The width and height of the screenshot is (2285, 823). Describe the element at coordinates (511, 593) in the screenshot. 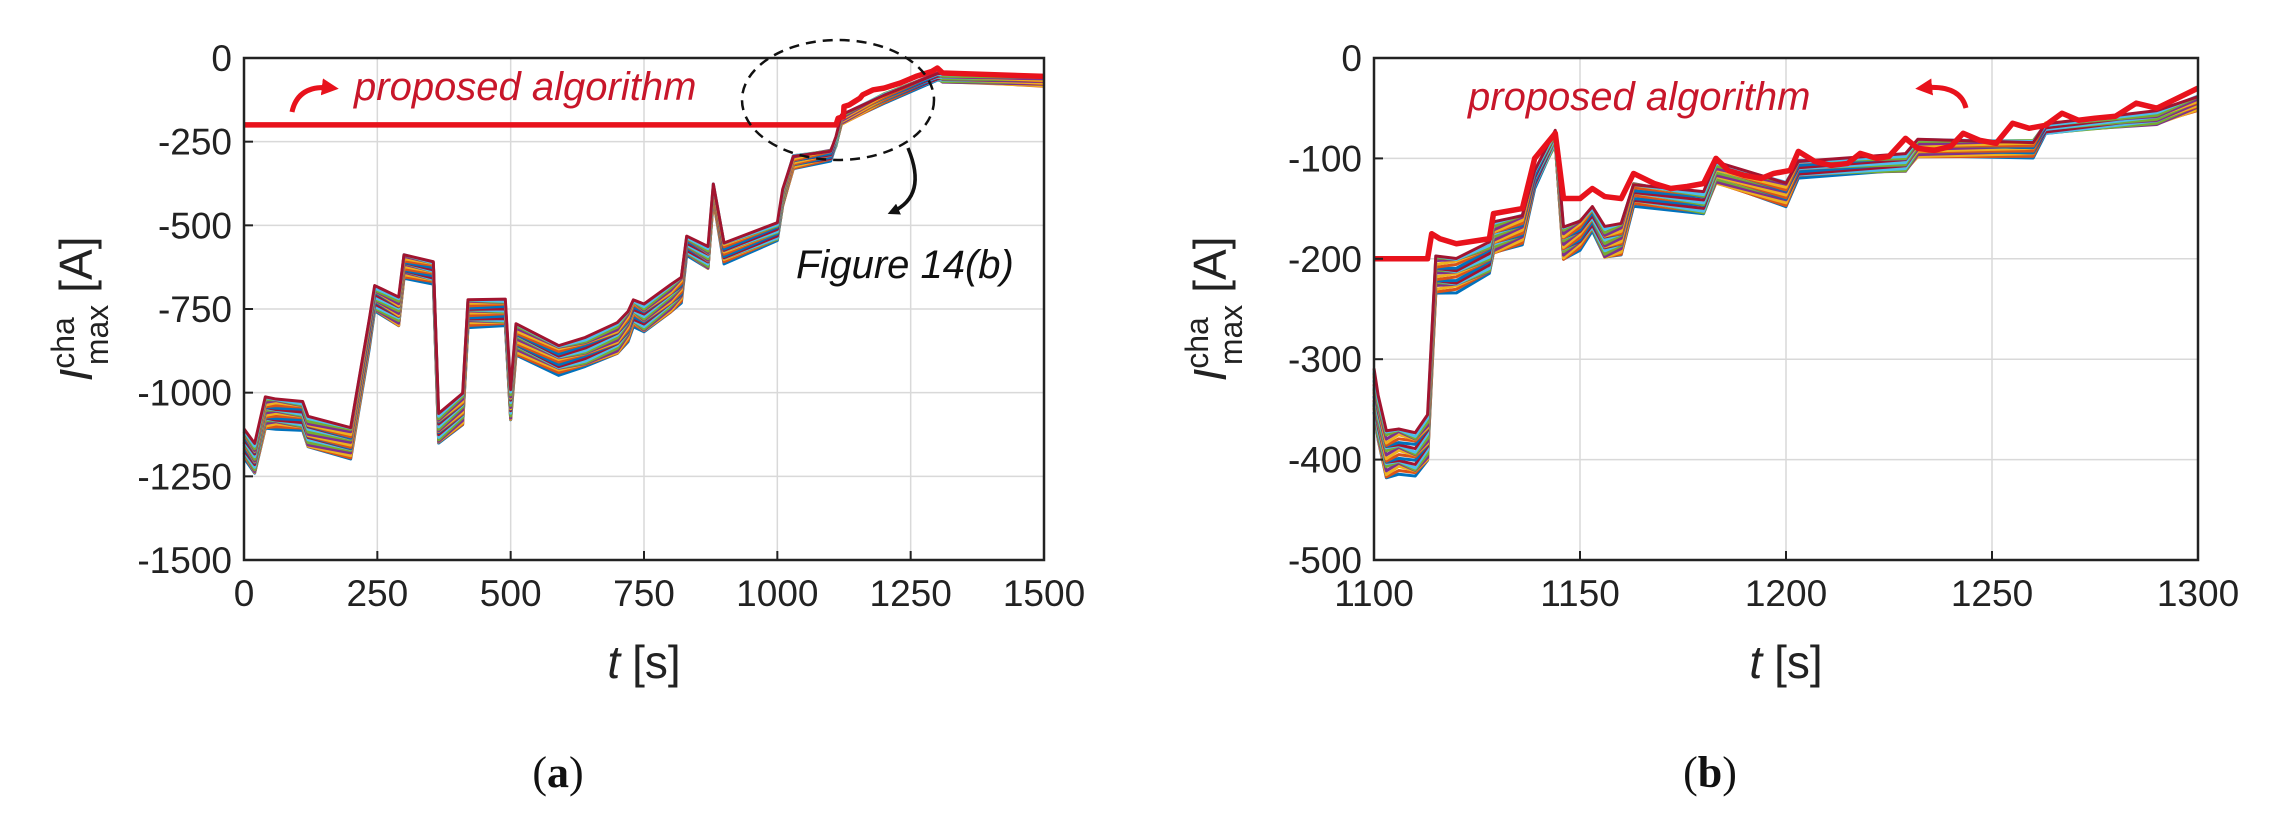

I see `x-tick-label: 500` at that location.